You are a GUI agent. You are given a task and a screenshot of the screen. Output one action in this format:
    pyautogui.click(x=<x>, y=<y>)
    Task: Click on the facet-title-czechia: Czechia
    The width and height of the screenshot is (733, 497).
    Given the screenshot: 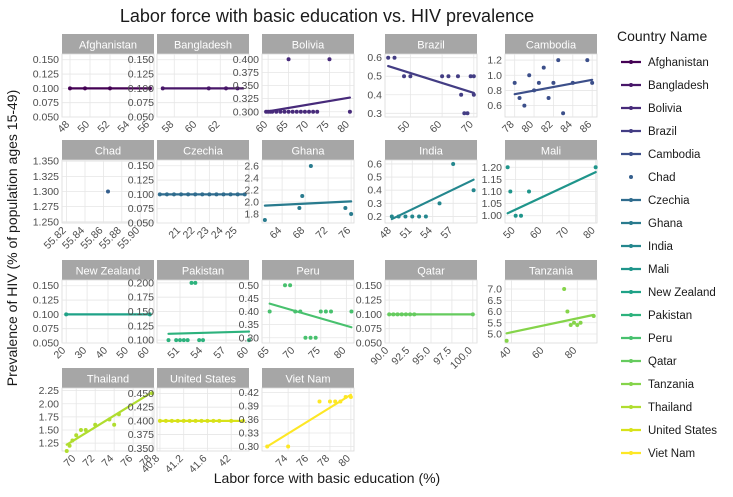 What is the action you would take?
    pyautogui.click(x=203, y=152)
    